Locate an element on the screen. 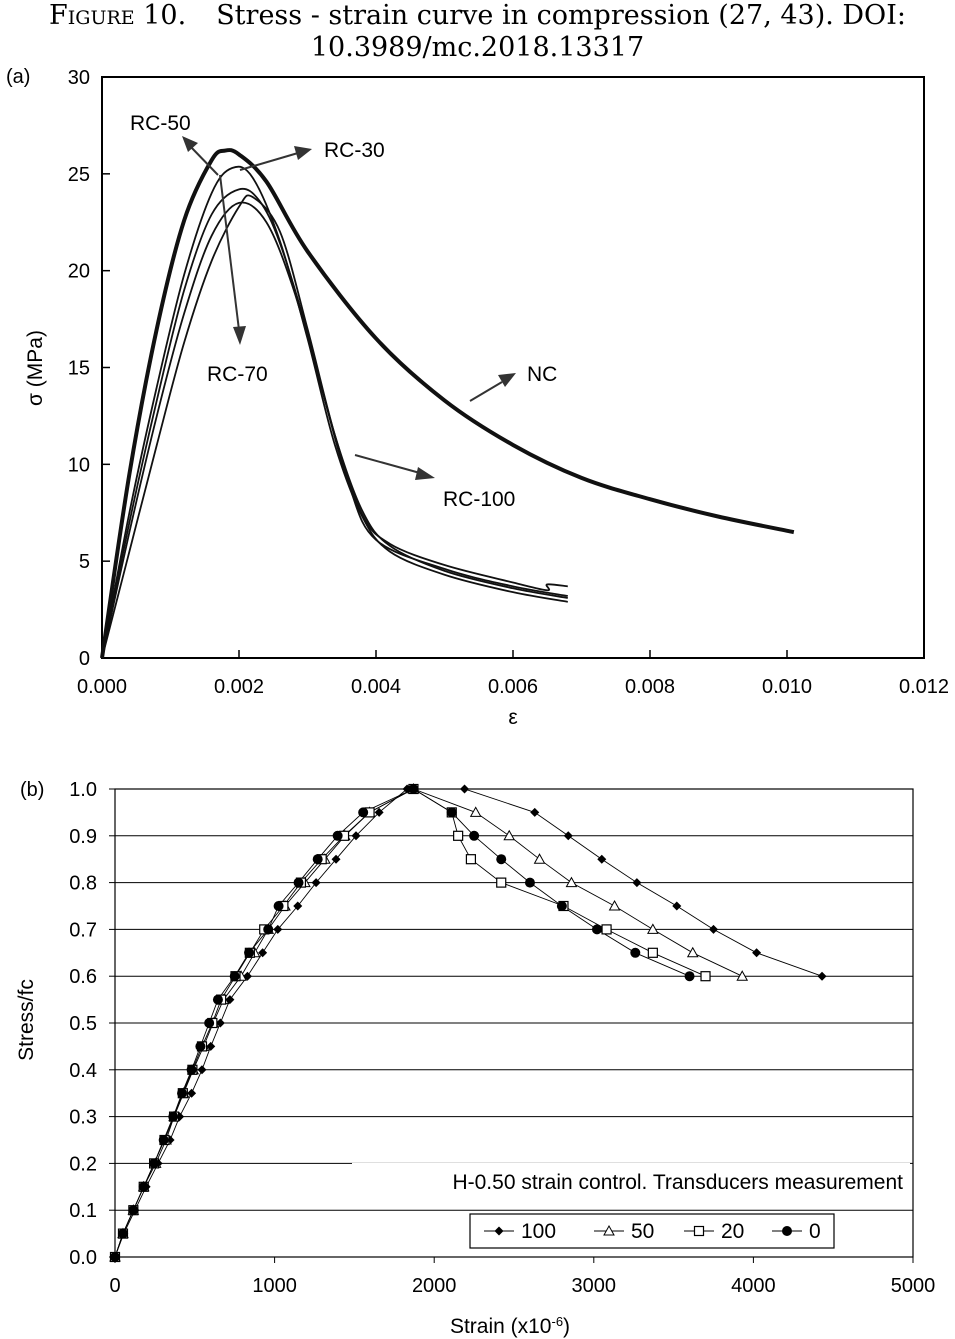 The width and height of the screenshot is (955, 1339). annotation-arrows is located at coordinates (349, 308).